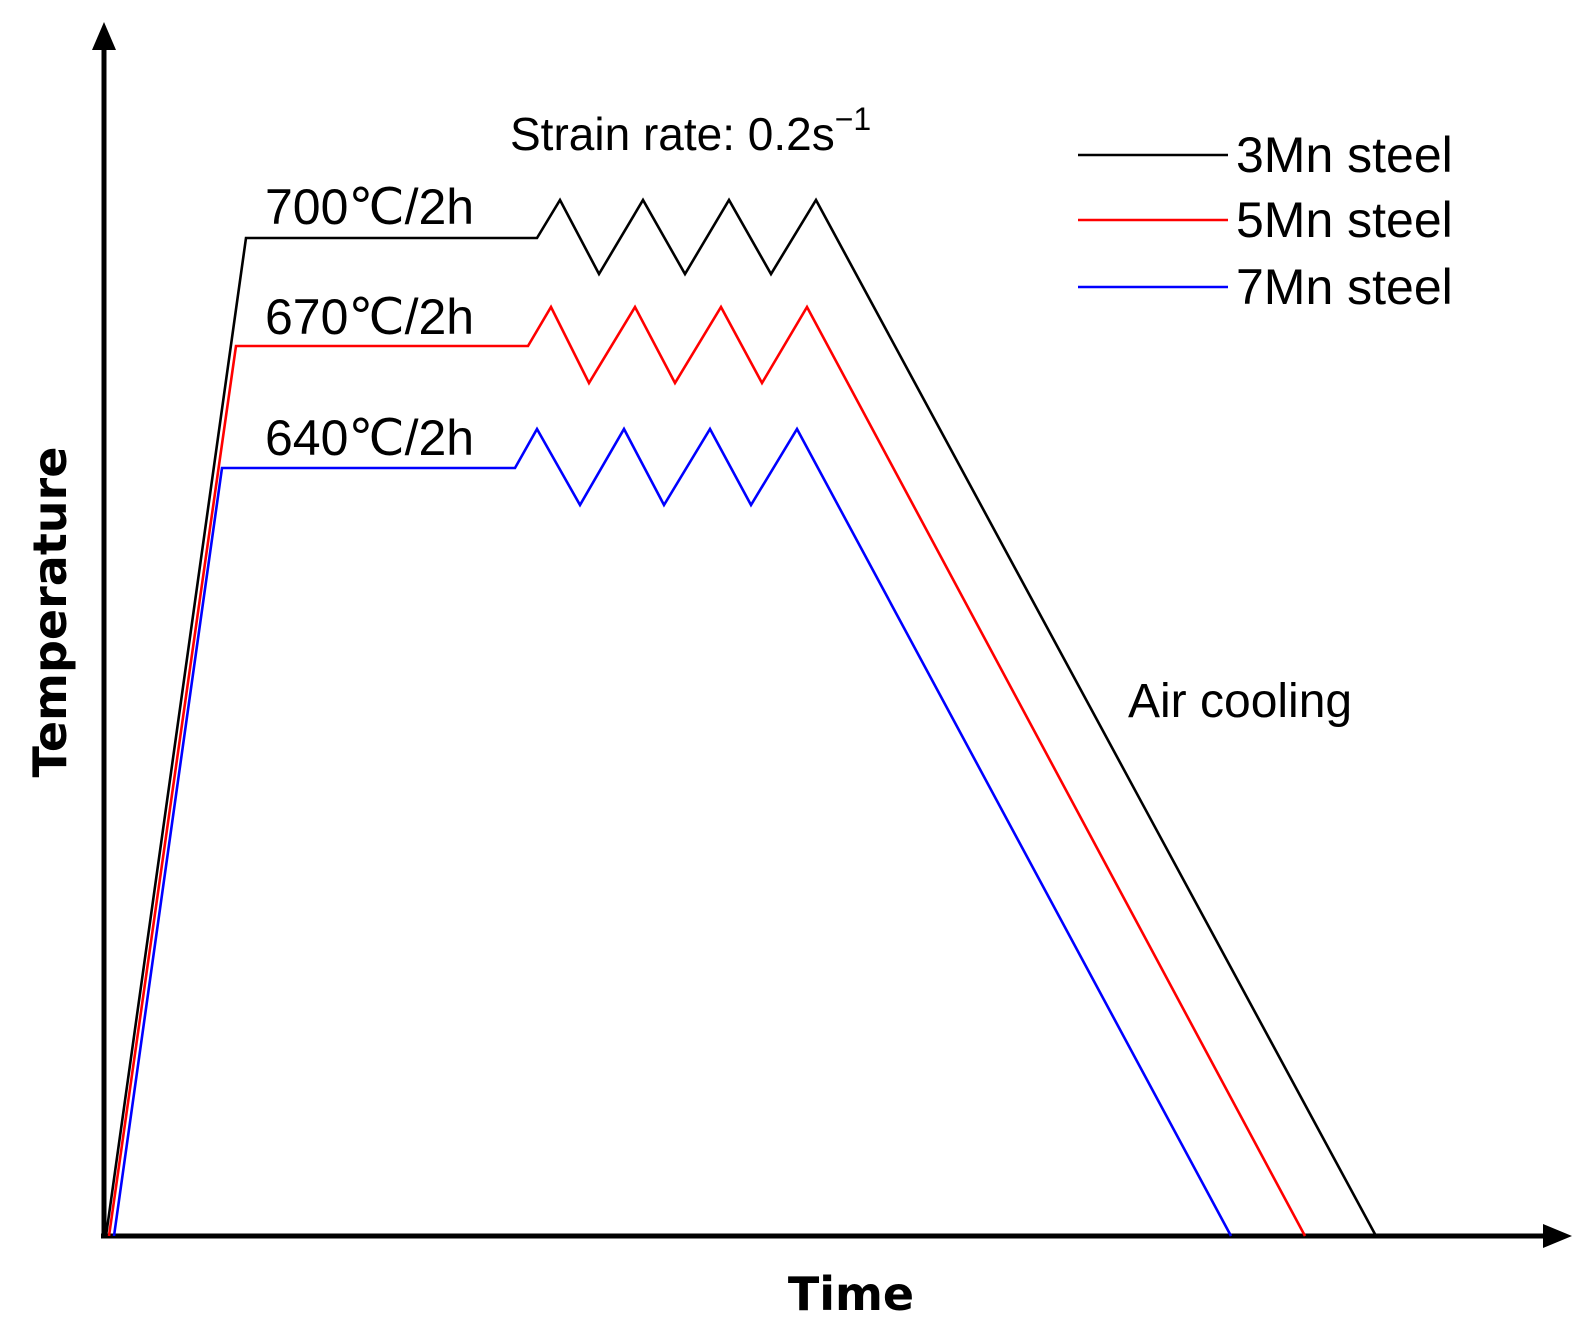 This screenshot has width=1590, height=1321. Describe the element at coordinates (672, 134) in the screenshot. I see `strain-rate-text: Strain rate: 0.2s` at that location.